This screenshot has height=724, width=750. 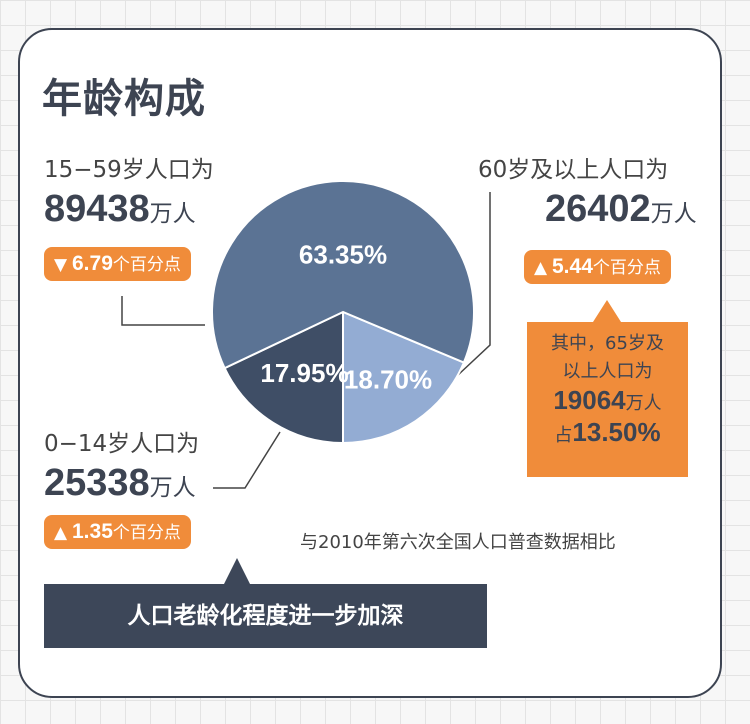 What do you see at coordinates (129, 170) in the screenshot?
I see `working-label: 15−59岁人口为` at bounding box center [129, 170].